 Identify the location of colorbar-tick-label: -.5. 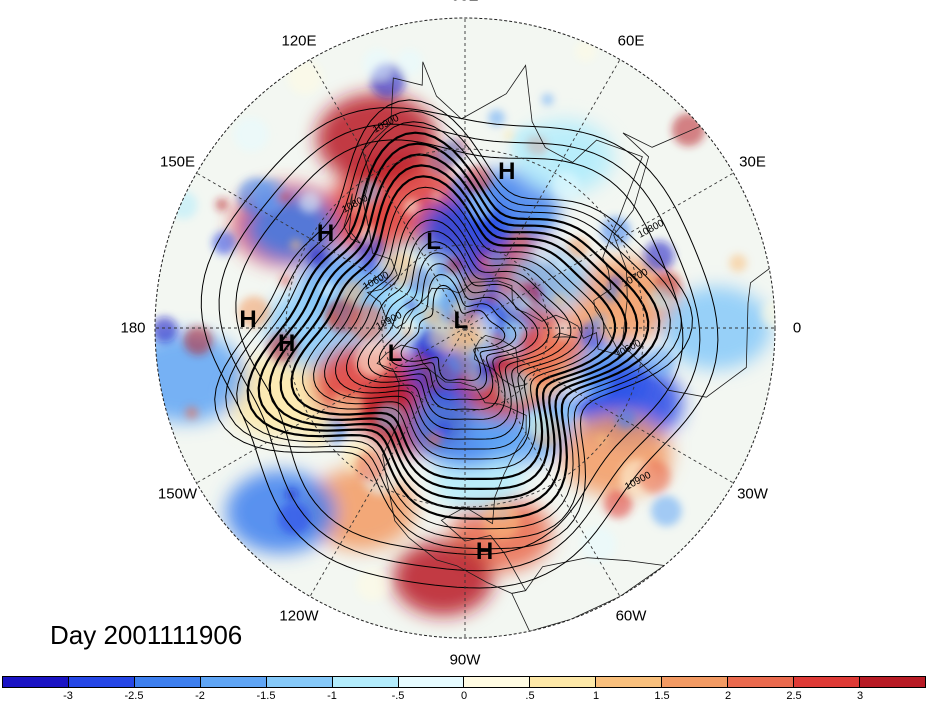
(398, 696).